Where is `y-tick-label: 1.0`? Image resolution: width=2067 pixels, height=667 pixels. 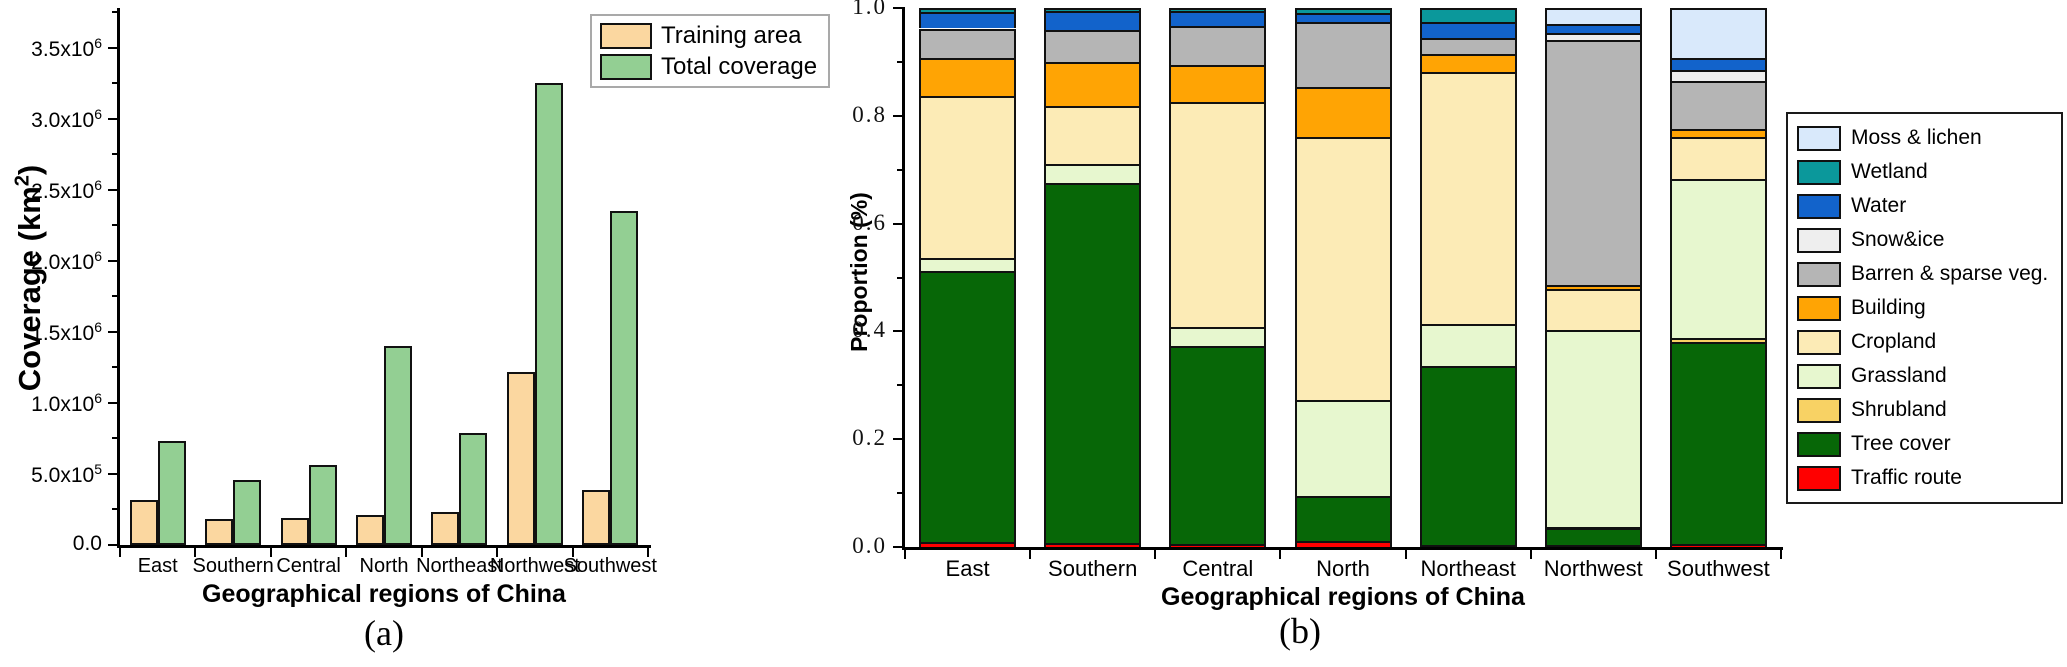 y-tick-label: 1.0 is located at coordinates (869, 9).